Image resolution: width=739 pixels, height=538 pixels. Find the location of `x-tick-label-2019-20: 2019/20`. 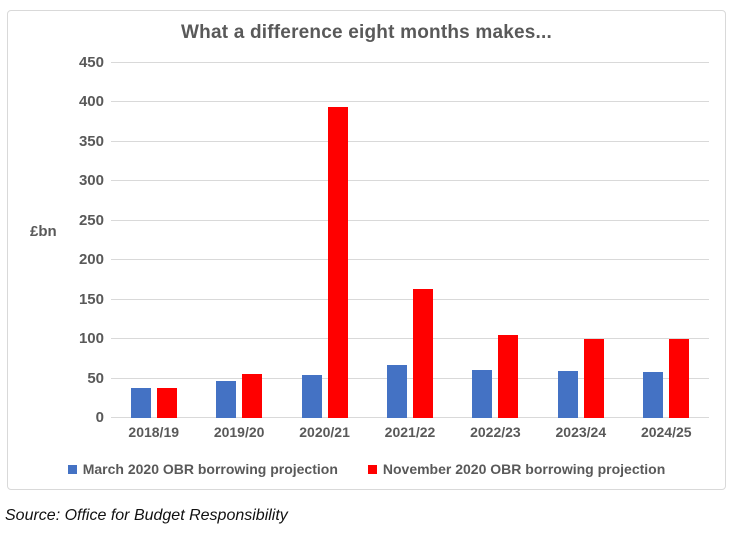

x-tick-label-2019-20: 2019/20 is located at coordinates (239, 432).